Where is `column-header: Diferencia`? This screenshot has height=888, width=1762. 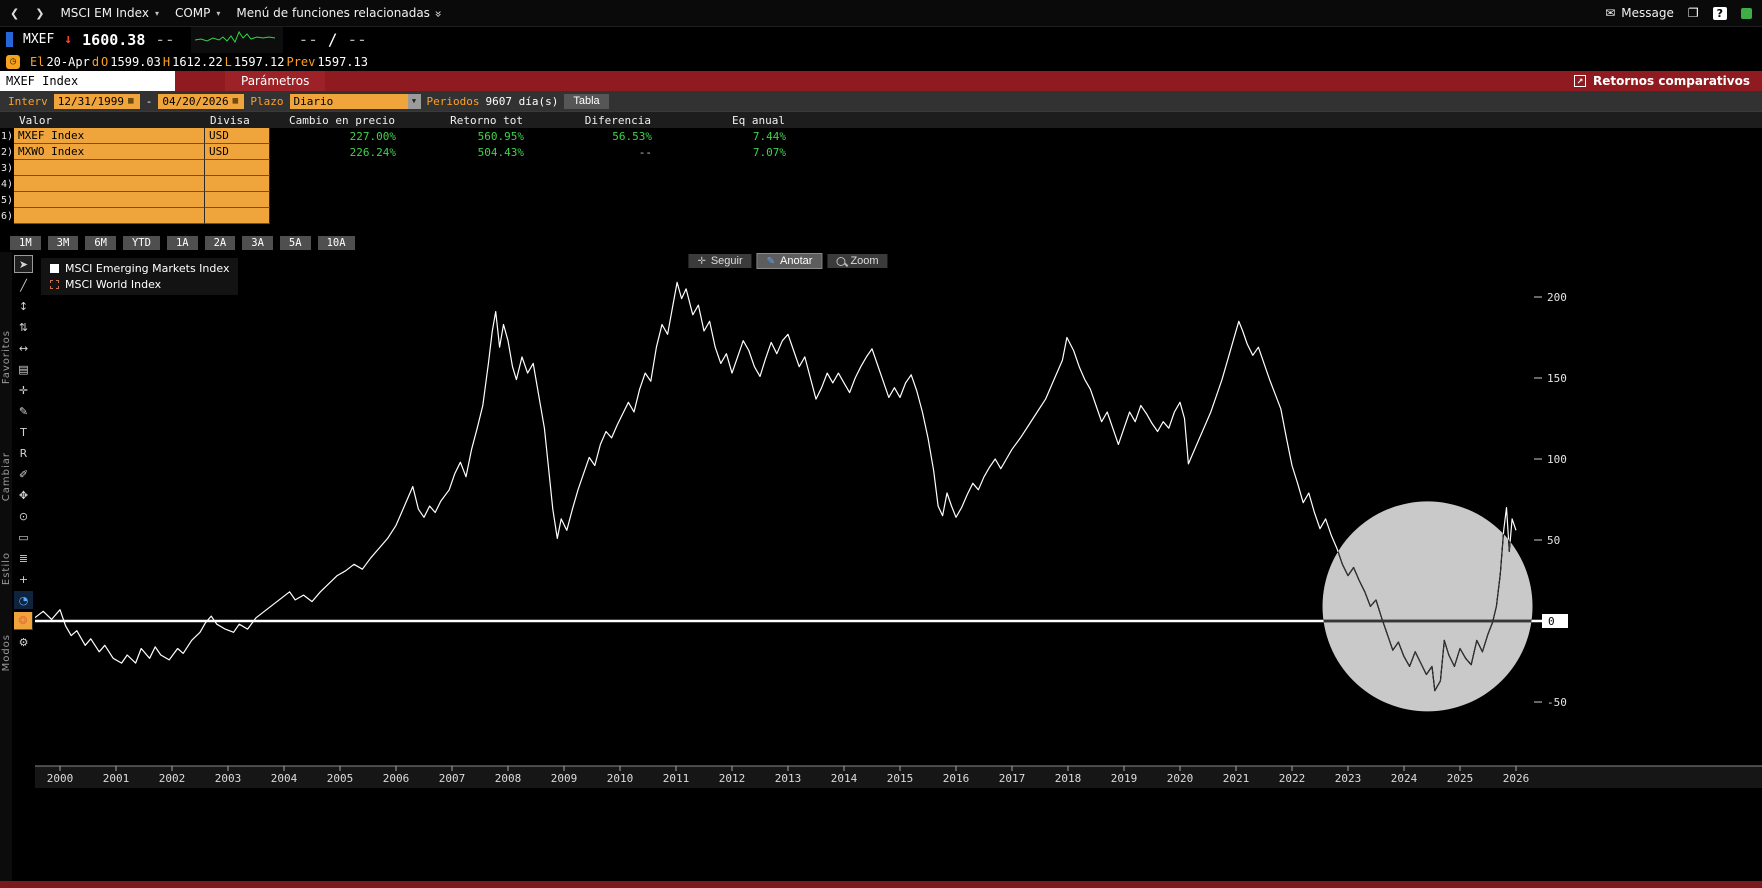
column-header: Diferencia is located at coordinates (617, 120).